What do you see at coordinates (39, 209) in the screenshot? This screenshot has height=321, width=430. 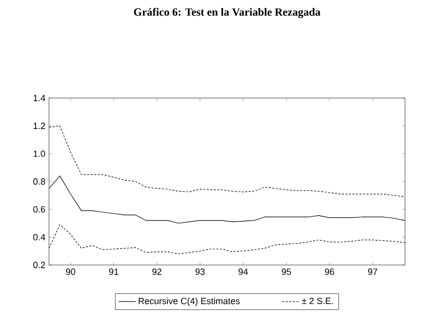 I see `y-tick-label: 0.6` at bounding box center [39, 209].